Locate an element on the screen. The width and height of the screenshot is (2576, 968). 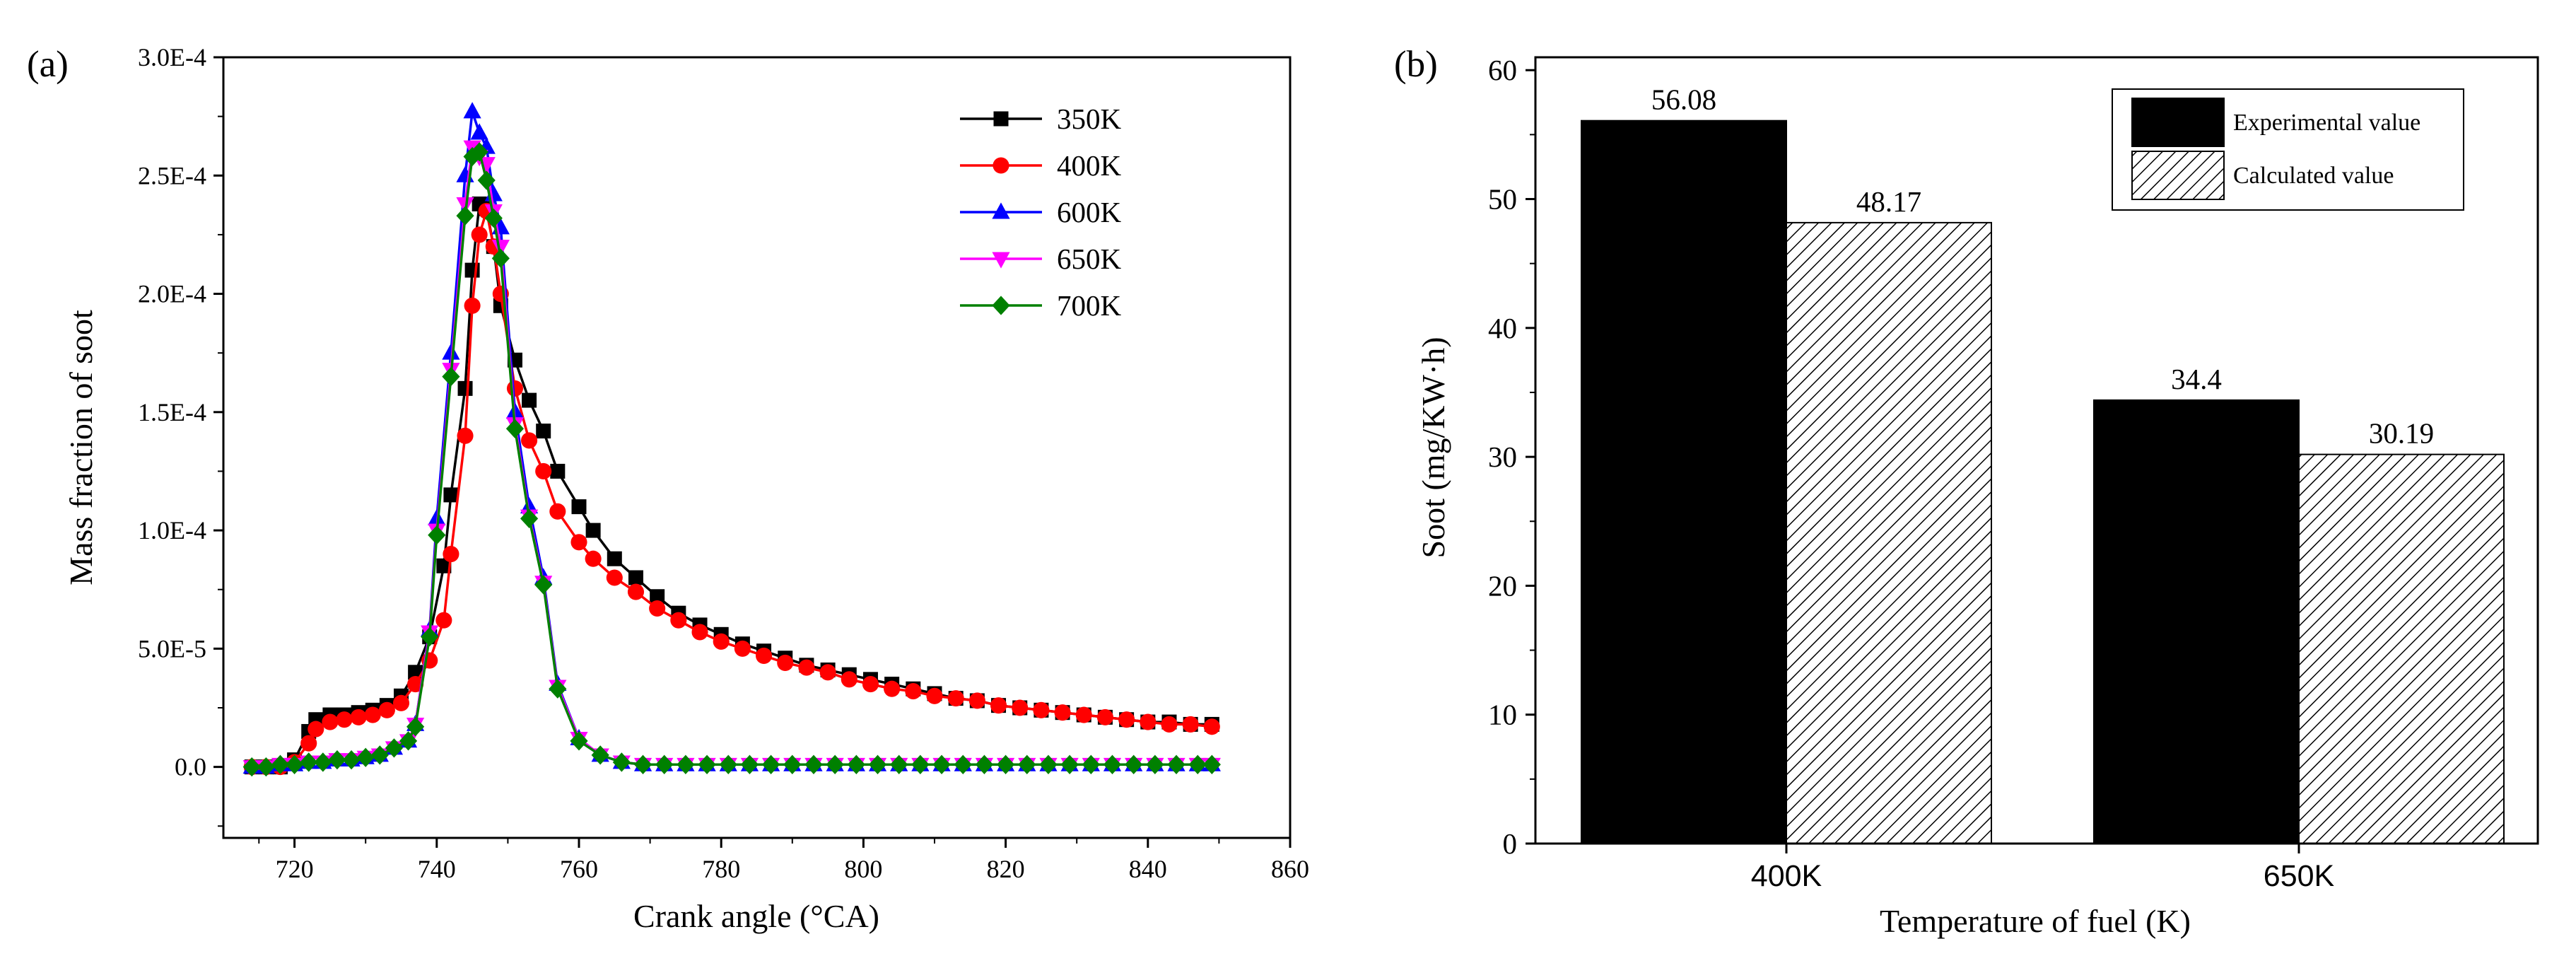
chart-b-y-tick-label: 60 is located at coordinates (1502, 70).